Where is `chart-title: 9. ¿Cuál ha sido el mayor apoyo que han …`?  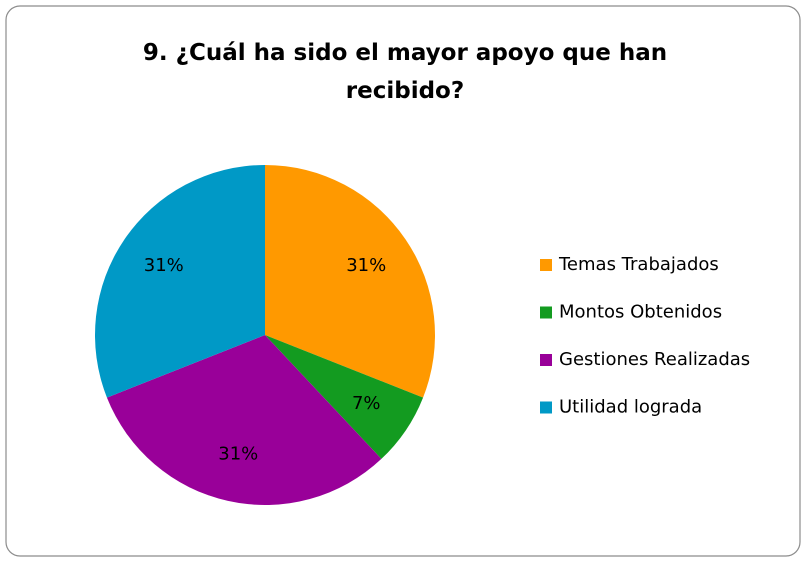
chart-title: 9. ¿Cuál ha sido el mayor apoyo que han … is located at coordinates (405, 72).